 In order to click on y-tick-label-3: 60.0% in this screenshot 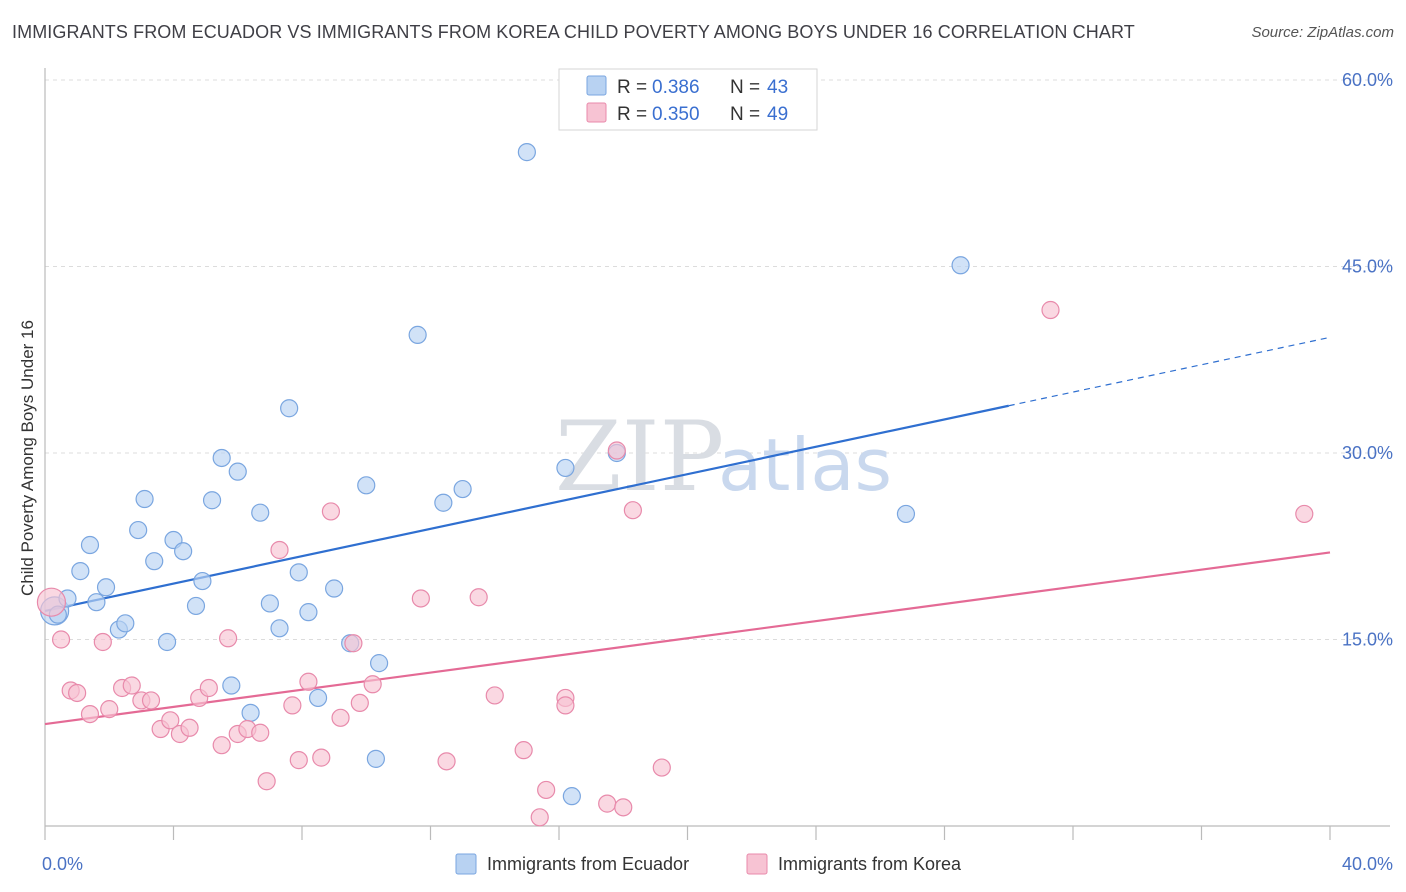, I will do `click(1367, 80)`.